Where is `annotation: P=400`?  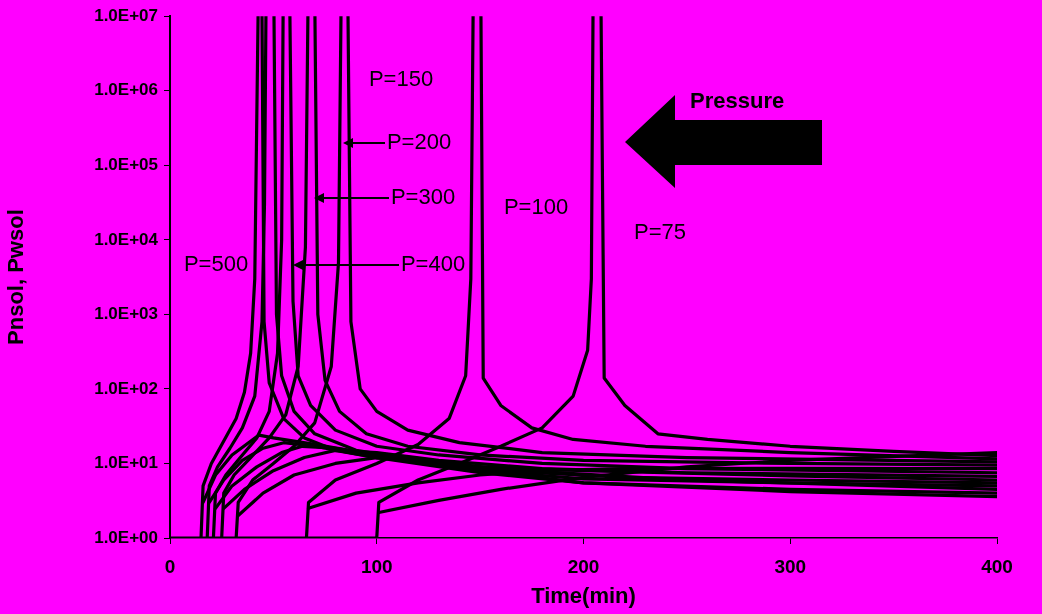
annotation: P=400 is located at coordinates (433, 264).